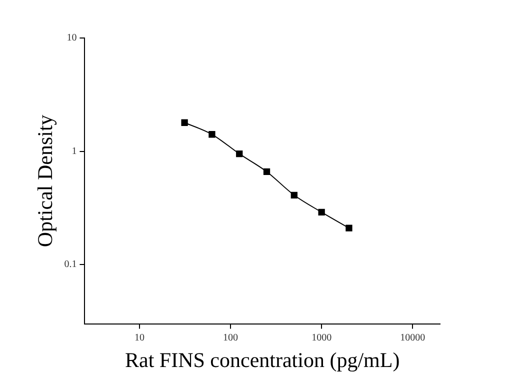 This screenshot has width=508, height=382. Describe the element at coordinates (322, 338) in the screenshot. I see `x-tick-label: 1000` at that location.